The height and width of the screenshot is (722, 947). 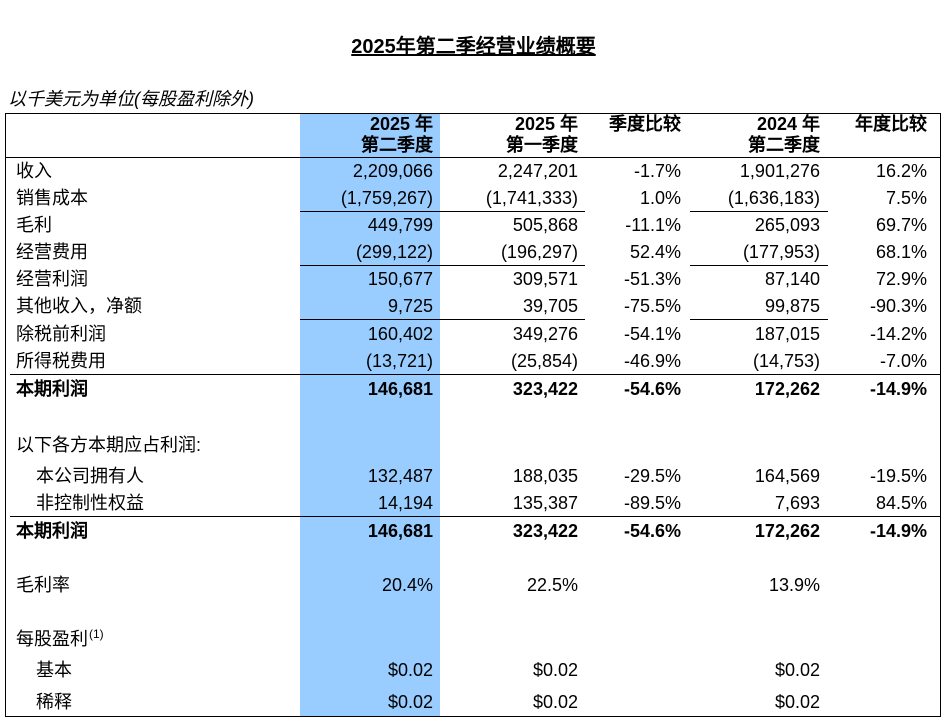 What do you see at coordinates (407, 585) in the screenshot?
I see `cell-value: 20.4%` at bounding box center [407, 585].